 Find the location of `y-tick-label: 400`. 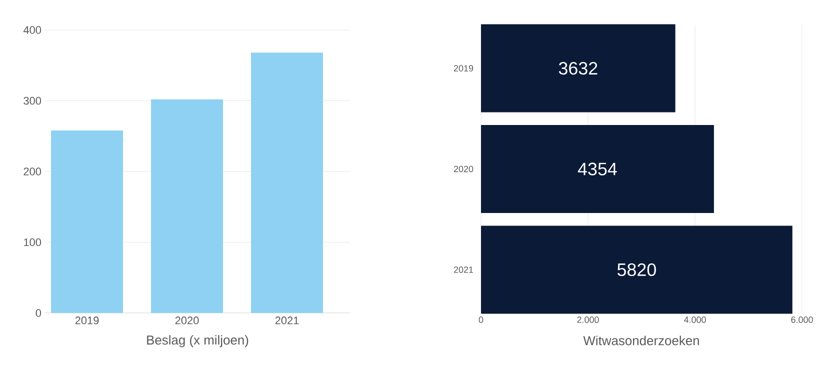

y-tick-label: 400 is located at coordinates (32, 30).